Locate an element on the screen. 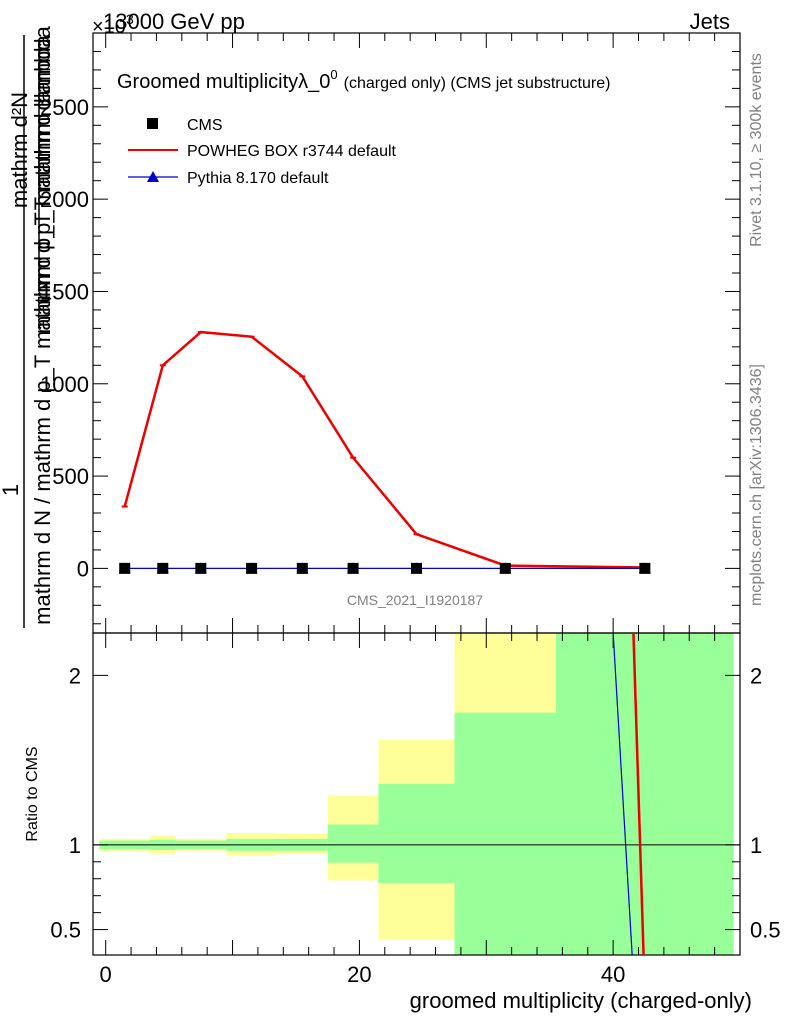  x-tick-label: 40 is located at coordinates (613, 974).